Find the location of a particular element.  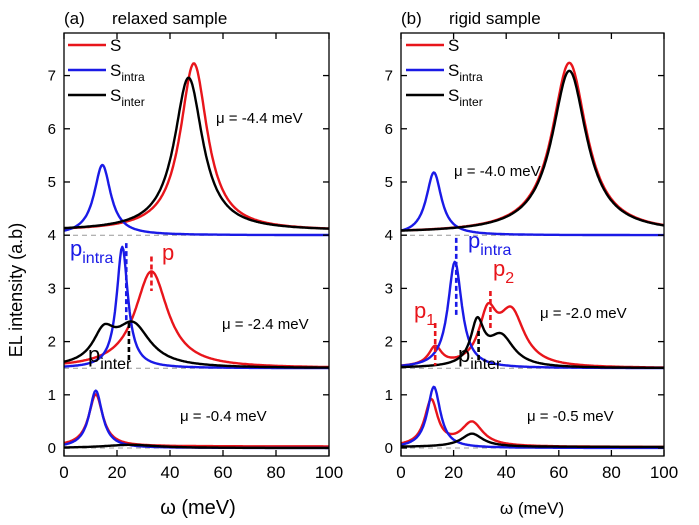

mu-label: μ = -0.5 meV is located at coordinates (570, 416).